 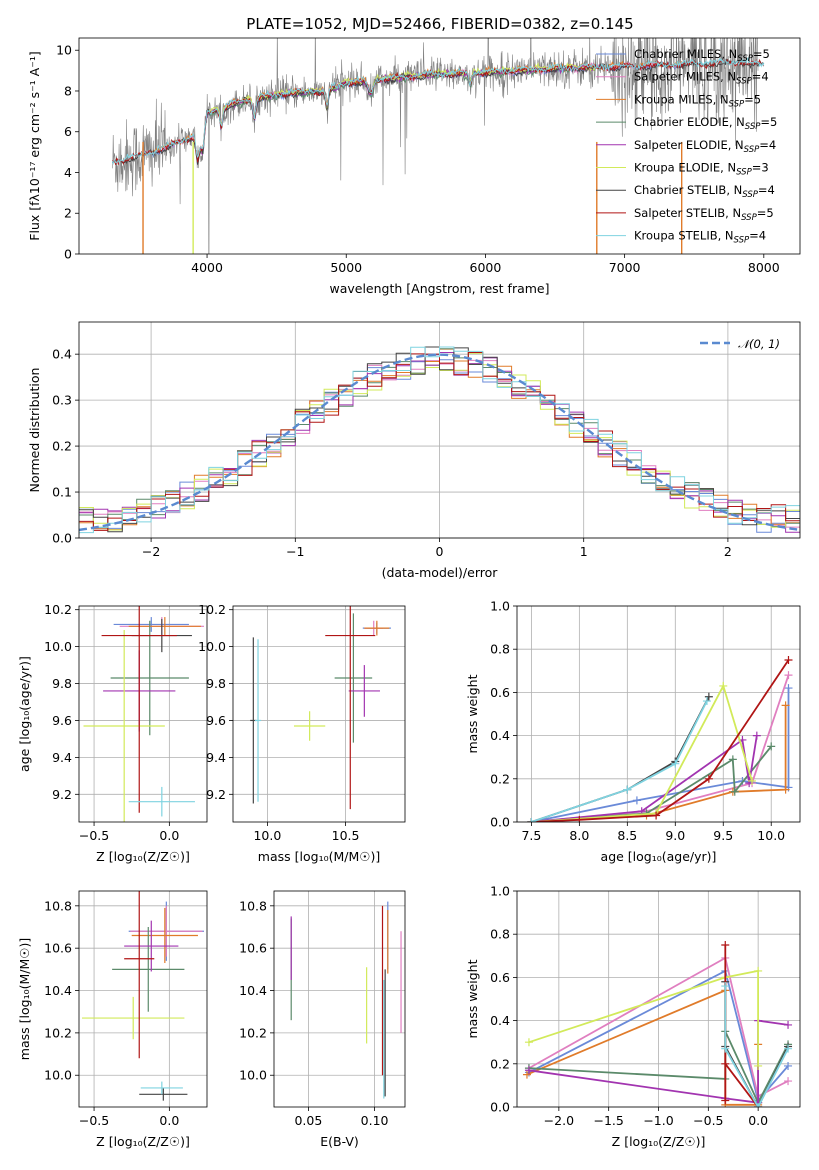 What do you see at coordinates (169, 1120) in the screenshot?
I see `x-tick-label: 0.0` at bounding box center [169, 1120].